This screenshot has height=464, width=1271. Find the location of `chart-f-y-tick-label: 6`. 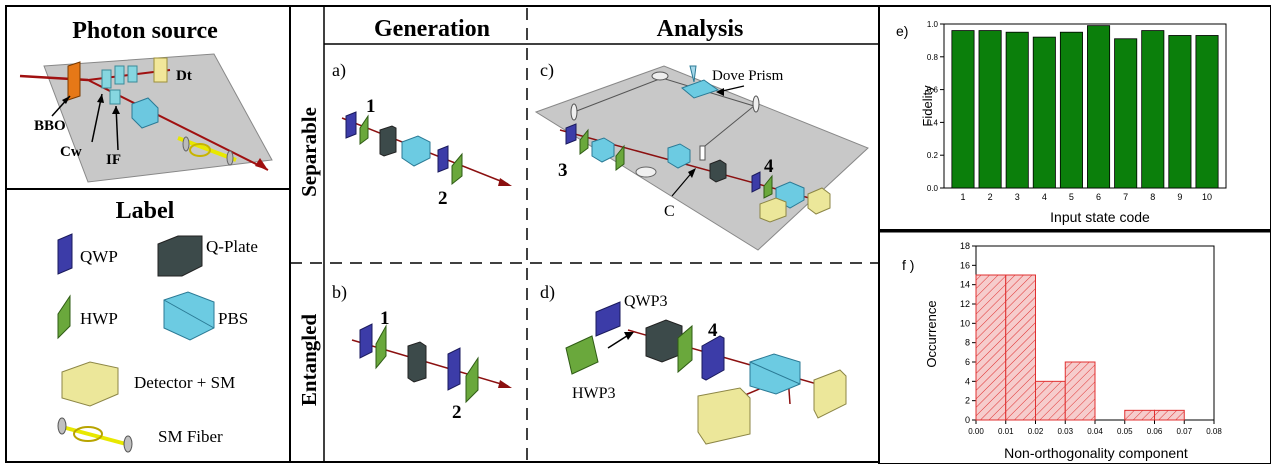

chart-f-y-tick-label: 6 is located at coordinates (967, 362).